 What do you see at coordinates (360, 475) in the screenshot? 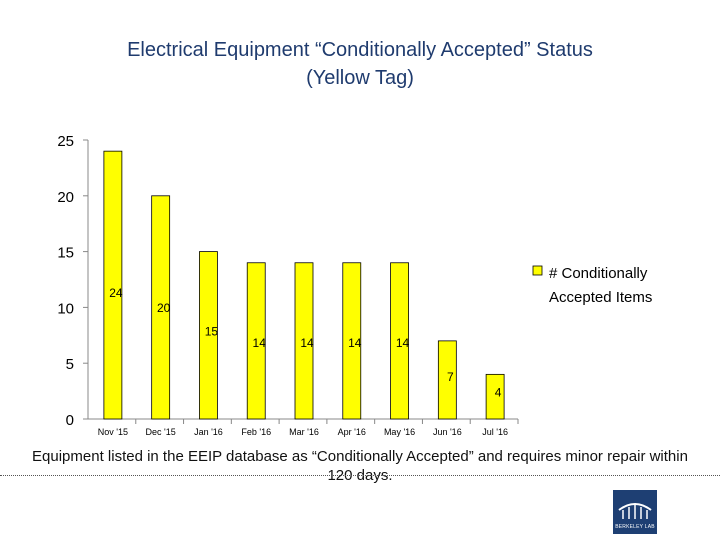
I see `divider-line` at bounding box center [360, 475].